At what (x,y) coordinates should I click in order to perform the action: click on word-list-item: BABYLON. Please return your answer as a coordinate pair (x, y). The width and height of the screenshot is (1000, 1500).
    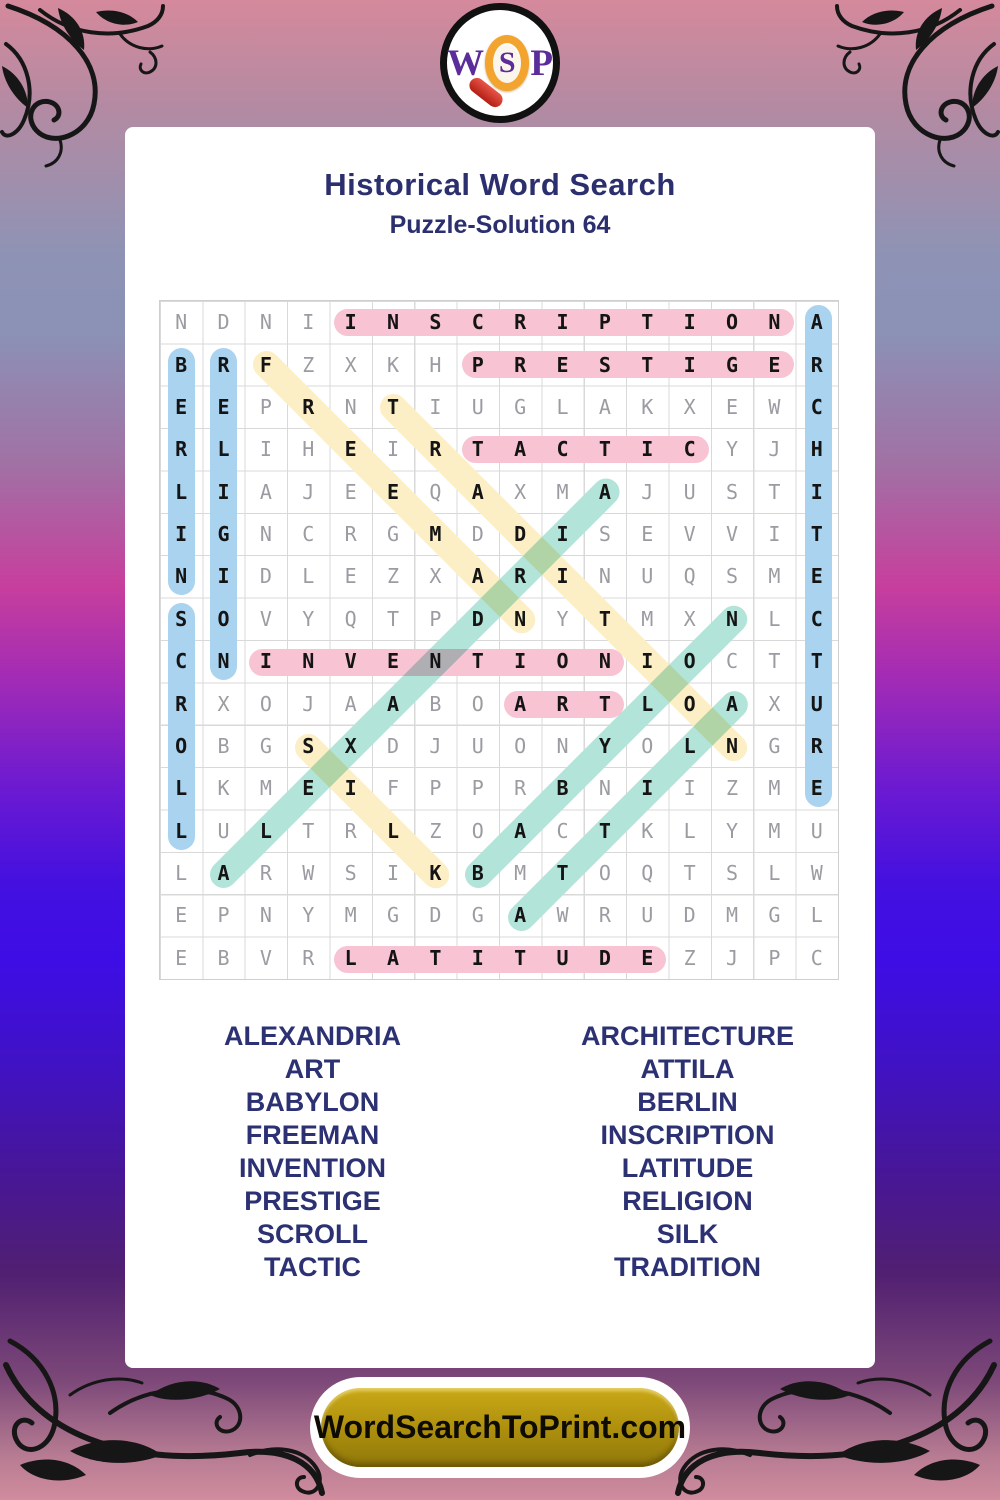
    Looking at the image, I should click on (312, 1102).